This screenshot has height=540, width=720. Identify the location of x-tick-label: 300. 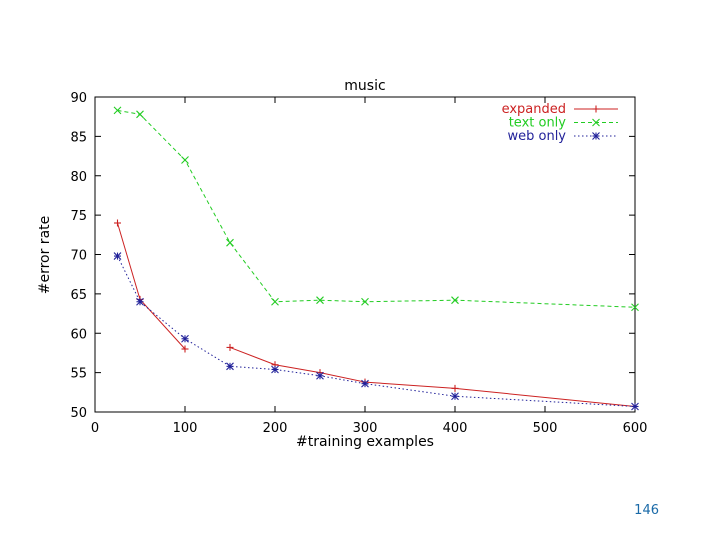
(365, 428).